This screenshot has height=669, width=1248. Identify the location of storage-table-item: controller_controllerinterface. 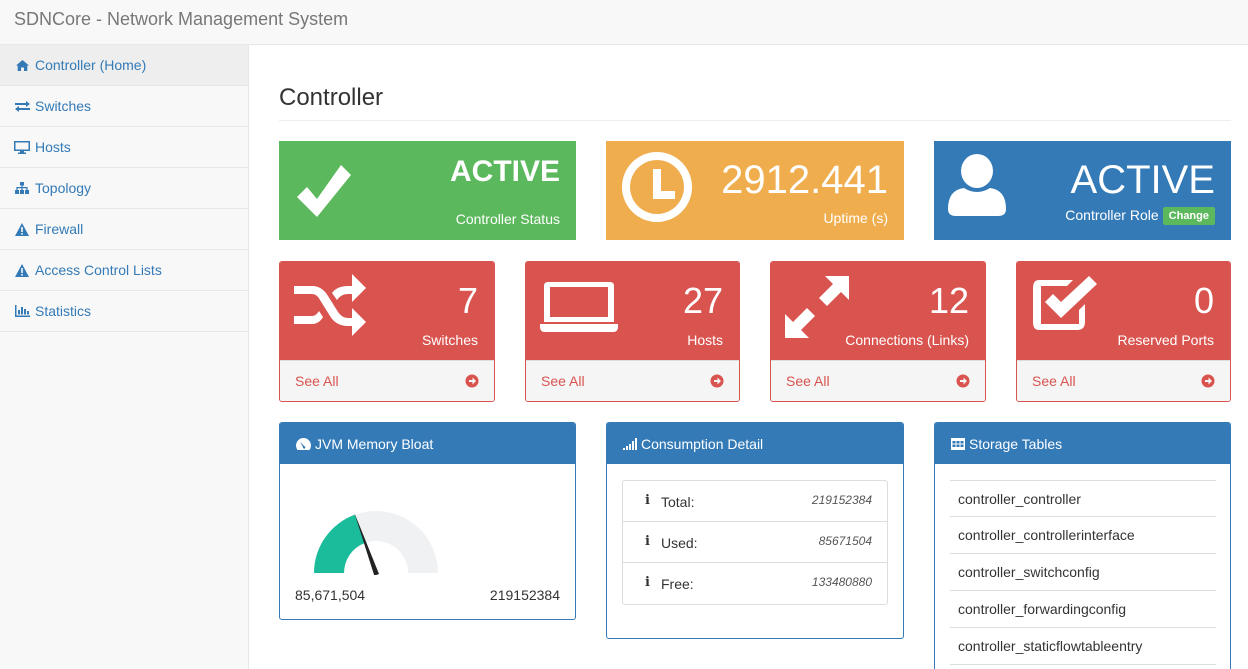
(1083, 535).